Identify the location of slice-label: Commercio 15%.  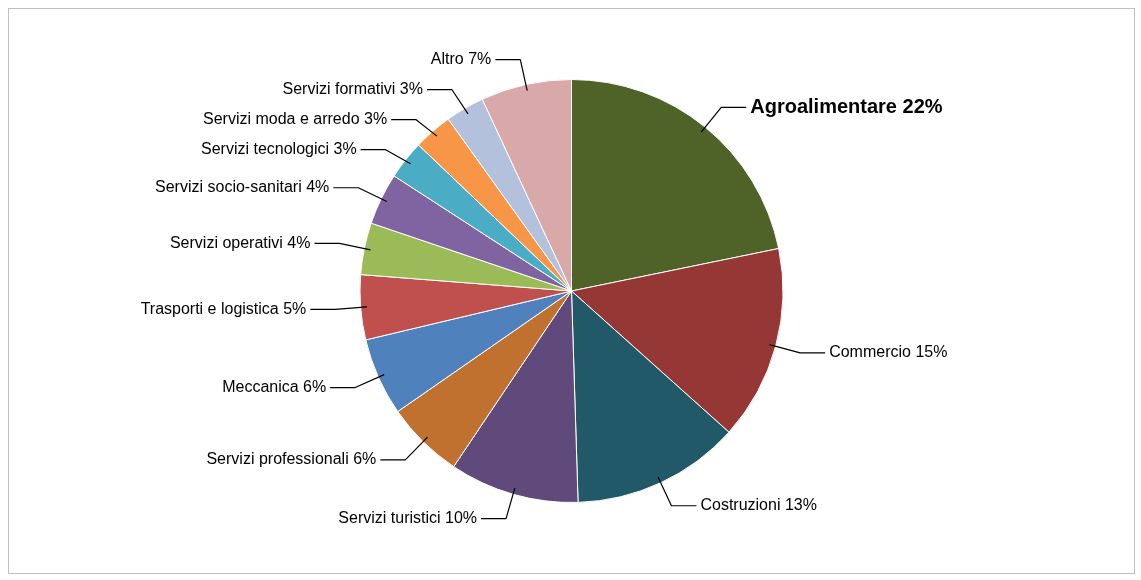
(888, 352).